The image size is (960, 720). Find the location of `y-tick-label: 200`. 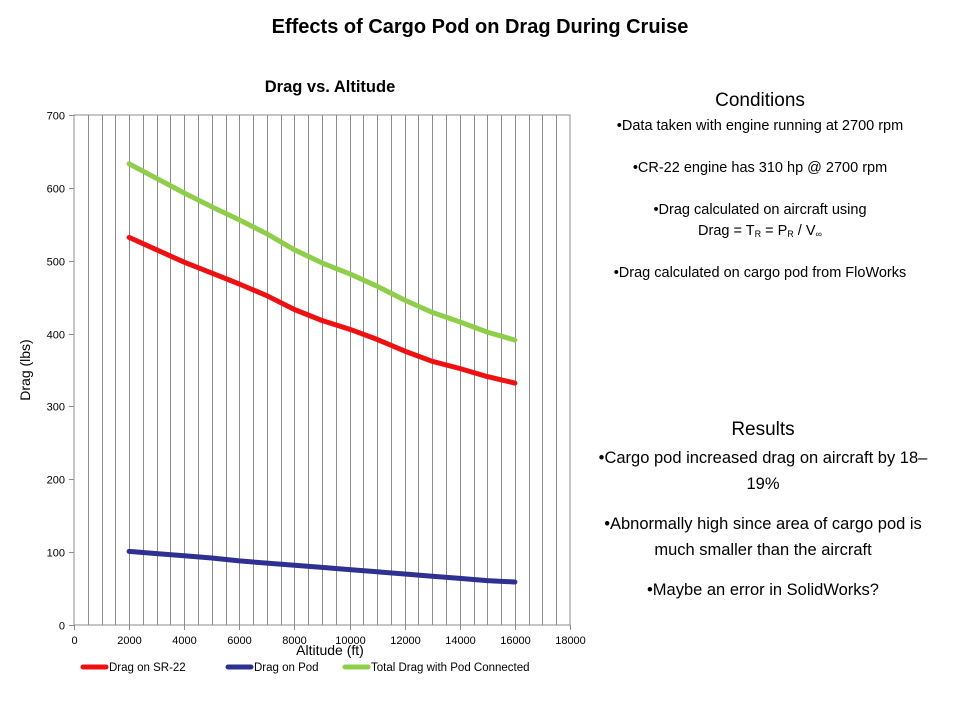

y-tick-label: 200 is located at coordinates (56, 481).